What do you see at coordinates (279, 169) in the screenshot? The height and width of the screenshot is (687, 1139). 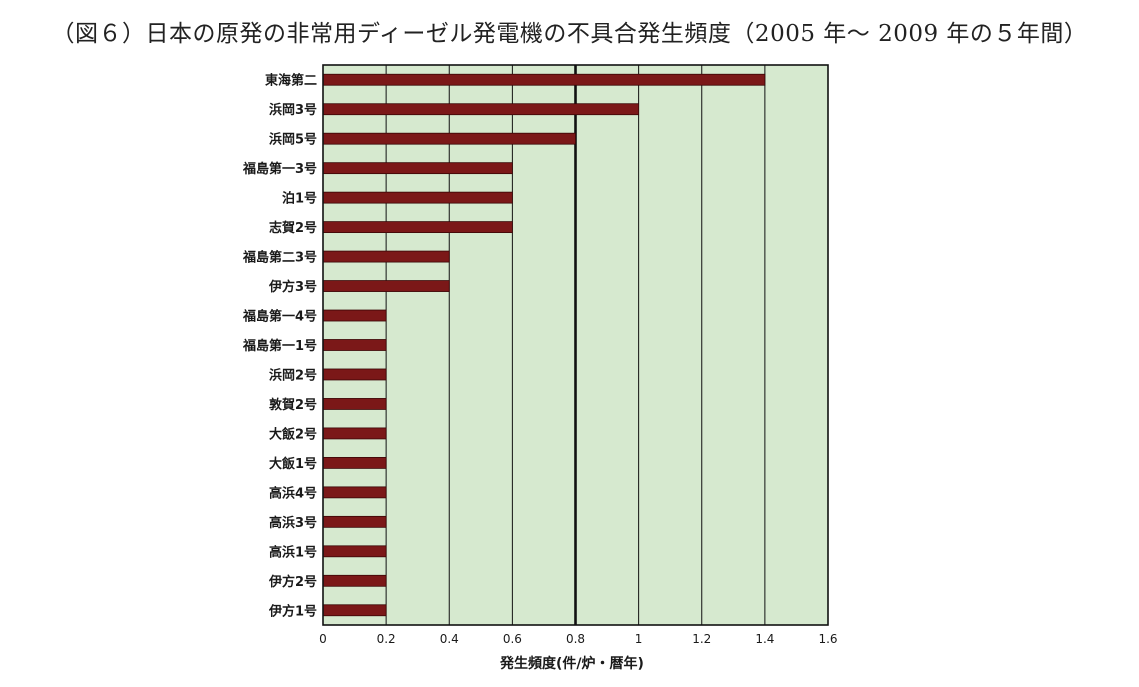 I see `category-label: 福島第一3号` at bounding box center [279, 169].